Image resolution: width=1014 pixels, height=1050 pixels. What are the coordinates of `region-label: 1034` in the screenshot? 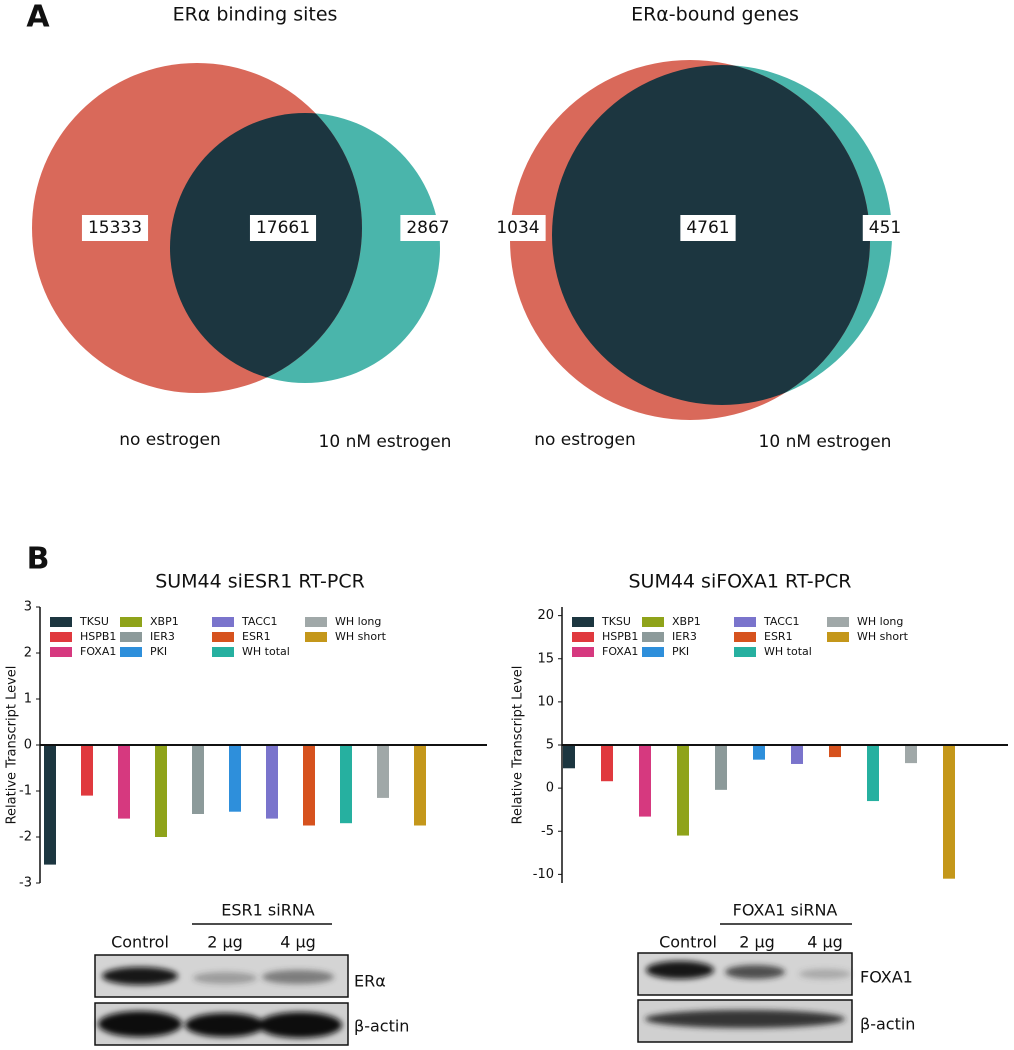 It's located at (517, 228).